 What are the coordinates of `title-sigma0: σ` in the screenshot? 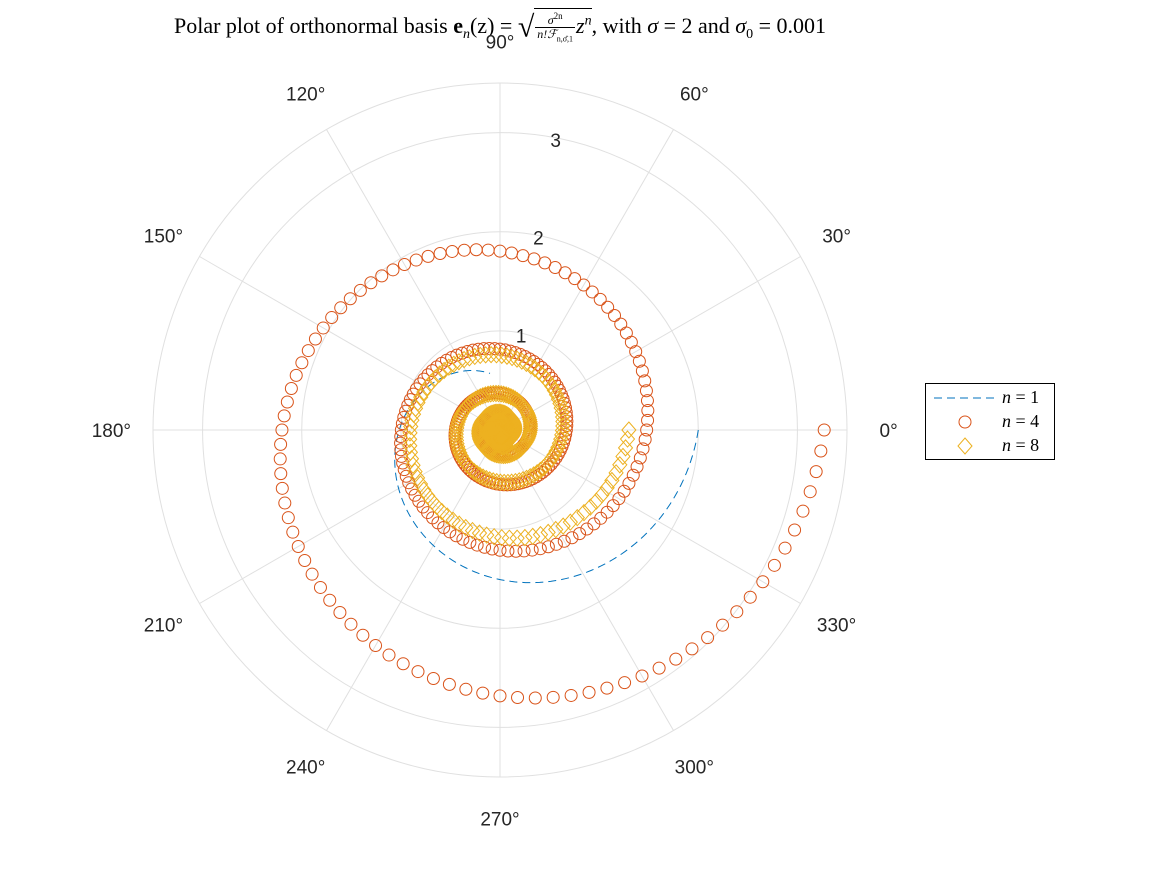 It's located at (741, 25).